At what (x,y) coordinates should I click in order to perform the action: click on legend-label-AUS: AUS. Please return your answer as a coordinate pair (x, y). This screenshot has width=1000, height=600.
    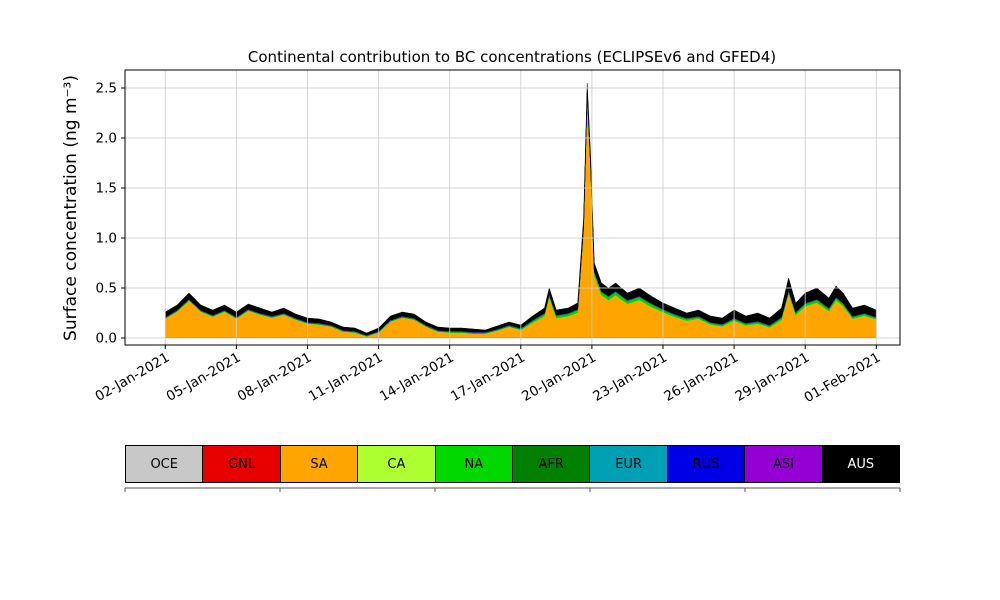
    Looking at the image, I should click on (861, 464).